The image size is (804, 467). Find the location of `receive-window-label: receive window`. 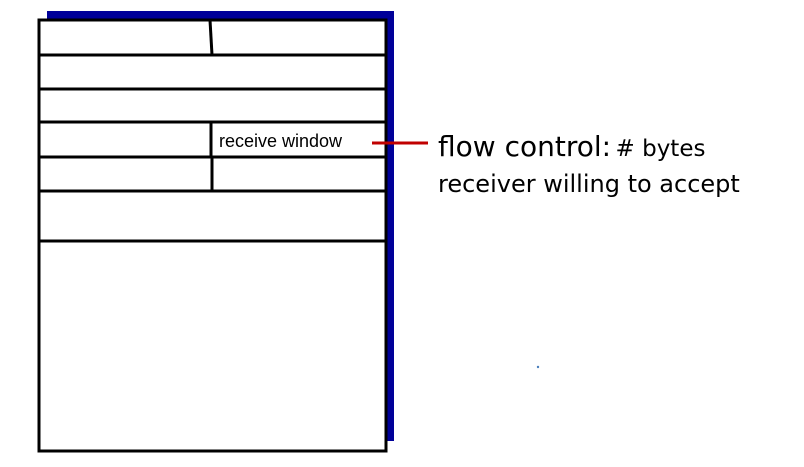

receive-window-label: receive window is located at coordinates (281, 141).